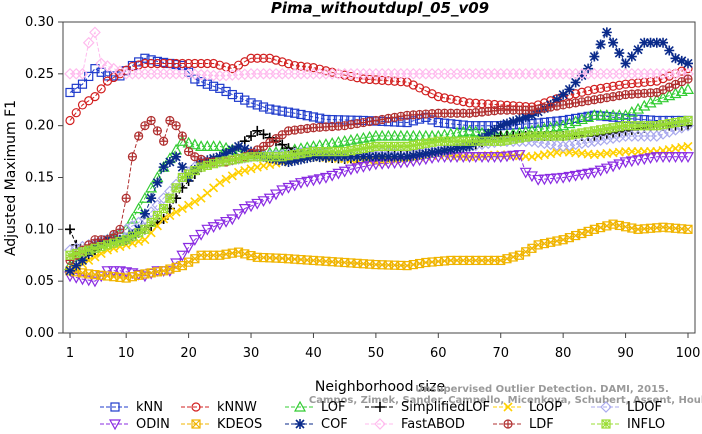 This screenshot has width=702, height=434. What do you see at coordinates (11, 178) in the screenshot?
I see `y-axis-label: Adjusted Maximum F1` at bounding box center [11, 178].